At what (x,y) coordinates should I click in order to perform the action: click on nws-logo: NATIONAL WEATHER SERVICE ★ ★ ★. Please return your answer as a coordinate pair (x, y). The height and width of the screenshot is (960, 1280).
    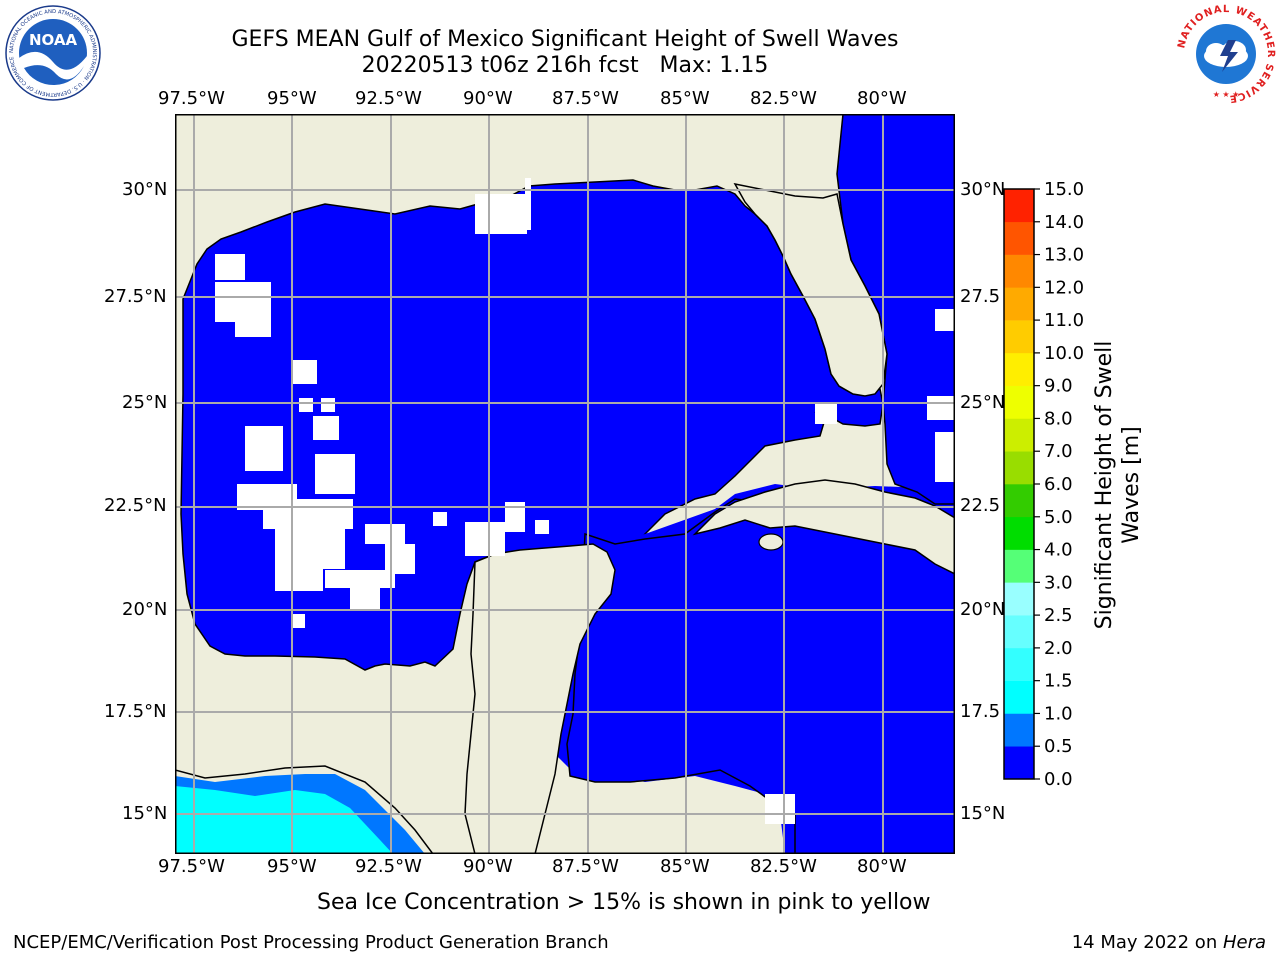
    Looking at the image, I should click on (1225, 54).